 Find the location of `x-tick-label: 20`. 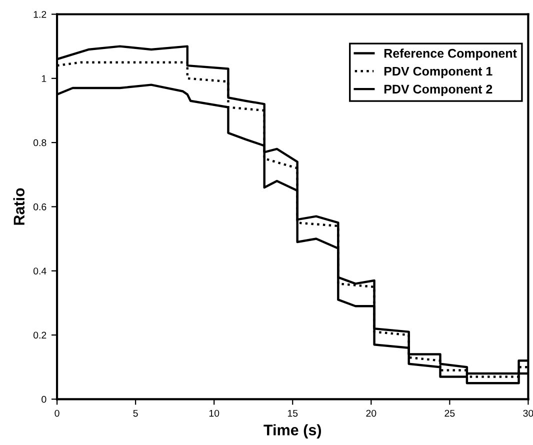

x-tick-label: 20 is located at coordinates (371, 413).